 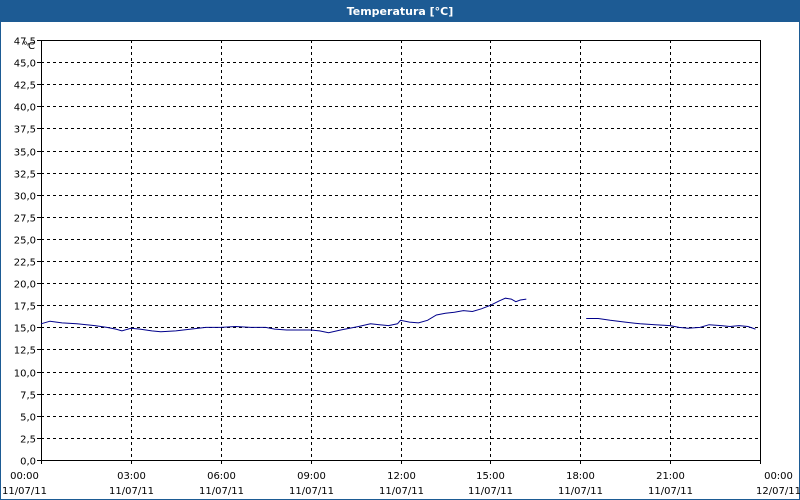 I want to click on x-tick-time-label: 18:00, so click(x=580, y=476).